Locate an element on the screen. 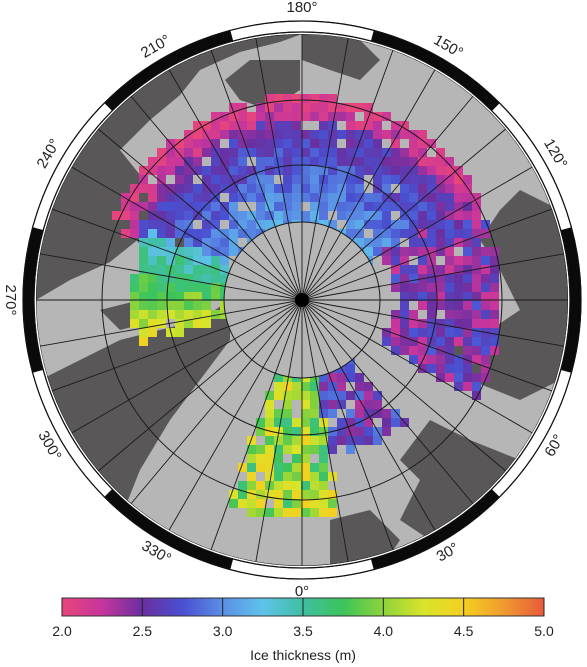 The image size is (587, 667). colorbar-tick-label: 3.0 is located at coordinates (223, 631).